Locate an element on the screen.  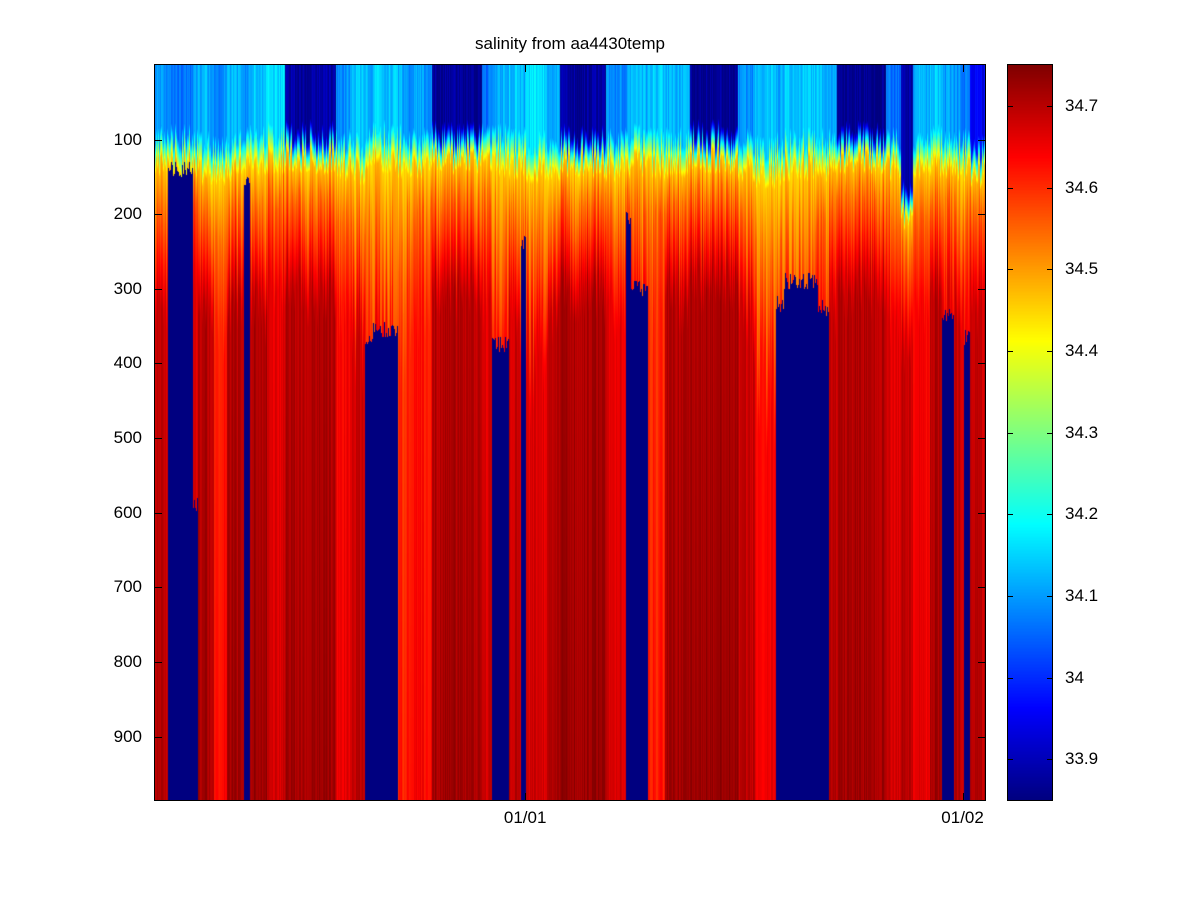
chart-title: salinity from aa4430temp is located at coordinates (570, 43).